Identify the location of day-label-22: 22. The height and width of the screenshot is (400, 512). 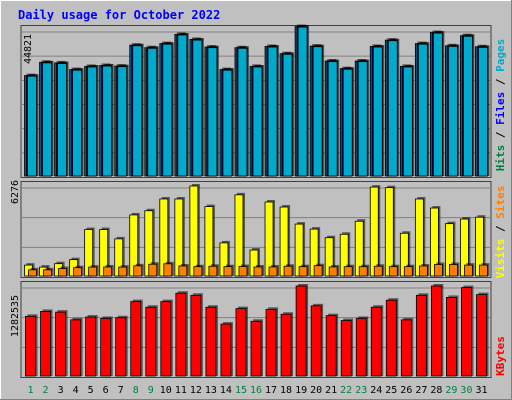
(346, 390).